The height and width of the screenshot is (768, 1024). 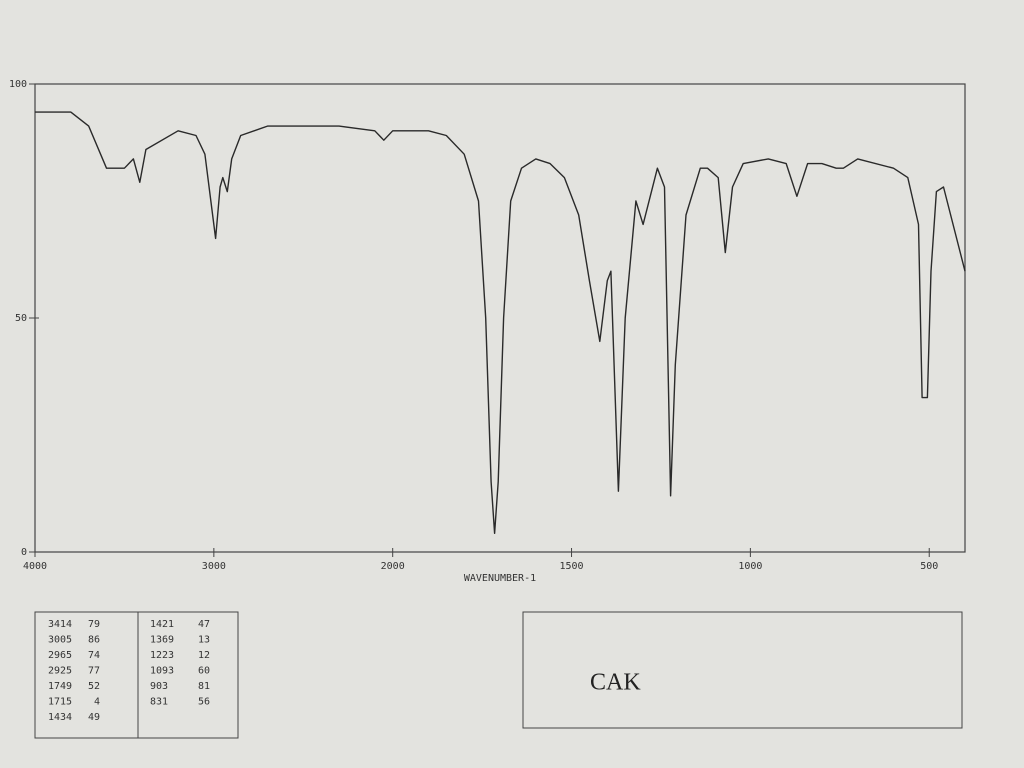 What do you see at coordinates (204, 624) in the screenshot?
I see `peak-transmittance: 47` at bounding box center [204, 624].